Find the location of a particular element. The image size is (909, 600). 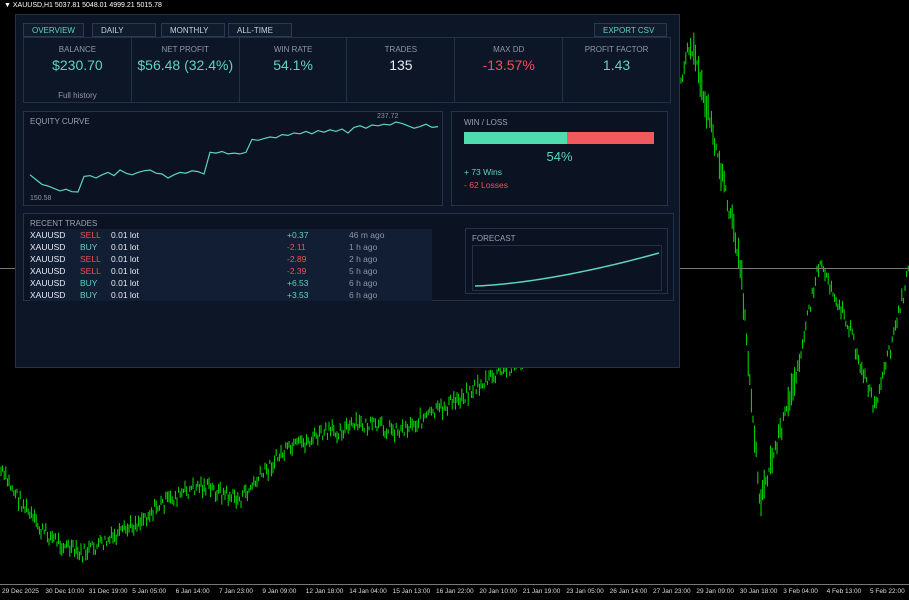

time-tick: 26 Jan 14:00 is located at coordinates (628, 591).